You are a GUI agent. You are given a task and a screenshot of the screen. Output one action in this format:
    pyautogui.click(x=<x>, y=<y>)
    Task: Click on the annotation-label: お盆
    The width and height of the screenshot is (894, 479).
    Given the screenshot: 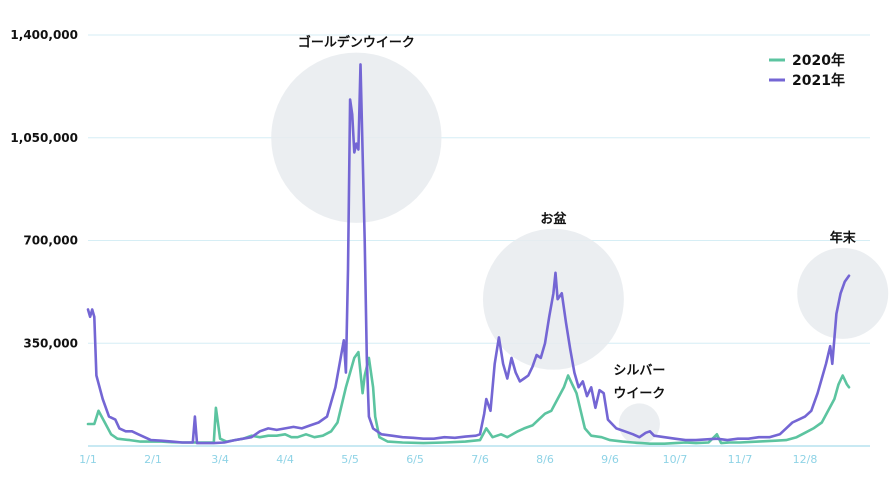 What is the action you would take?
    pyautogui.click(x=553, y=219)
    